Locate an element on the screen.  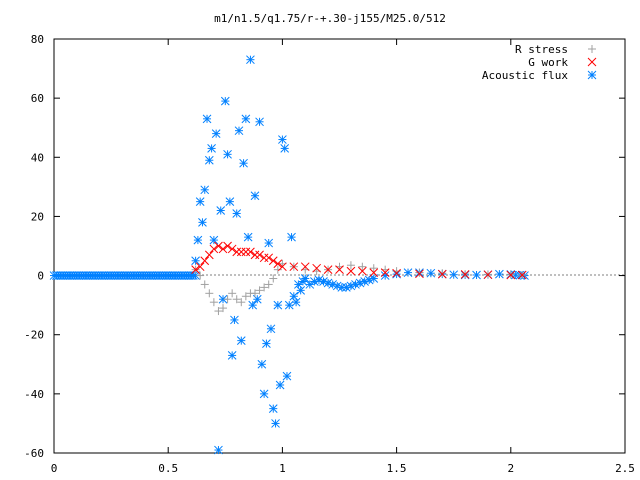
legend-item: Acoustic flux is located at coordinates (539, 75).